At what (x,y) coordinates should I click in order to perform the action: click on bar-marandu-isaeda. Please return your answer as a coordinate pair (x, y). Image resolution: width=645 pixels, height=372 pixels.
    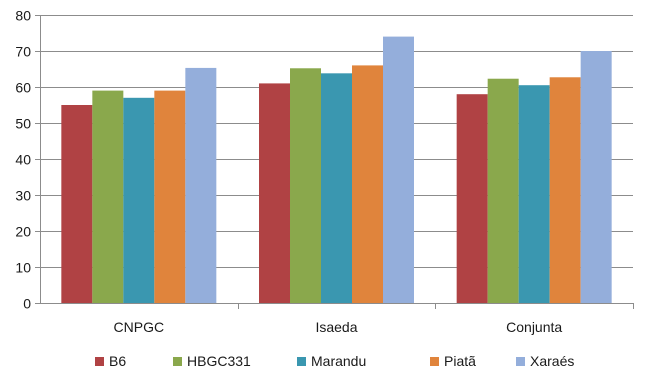
    Looking at the image, I should click on (336, 188).